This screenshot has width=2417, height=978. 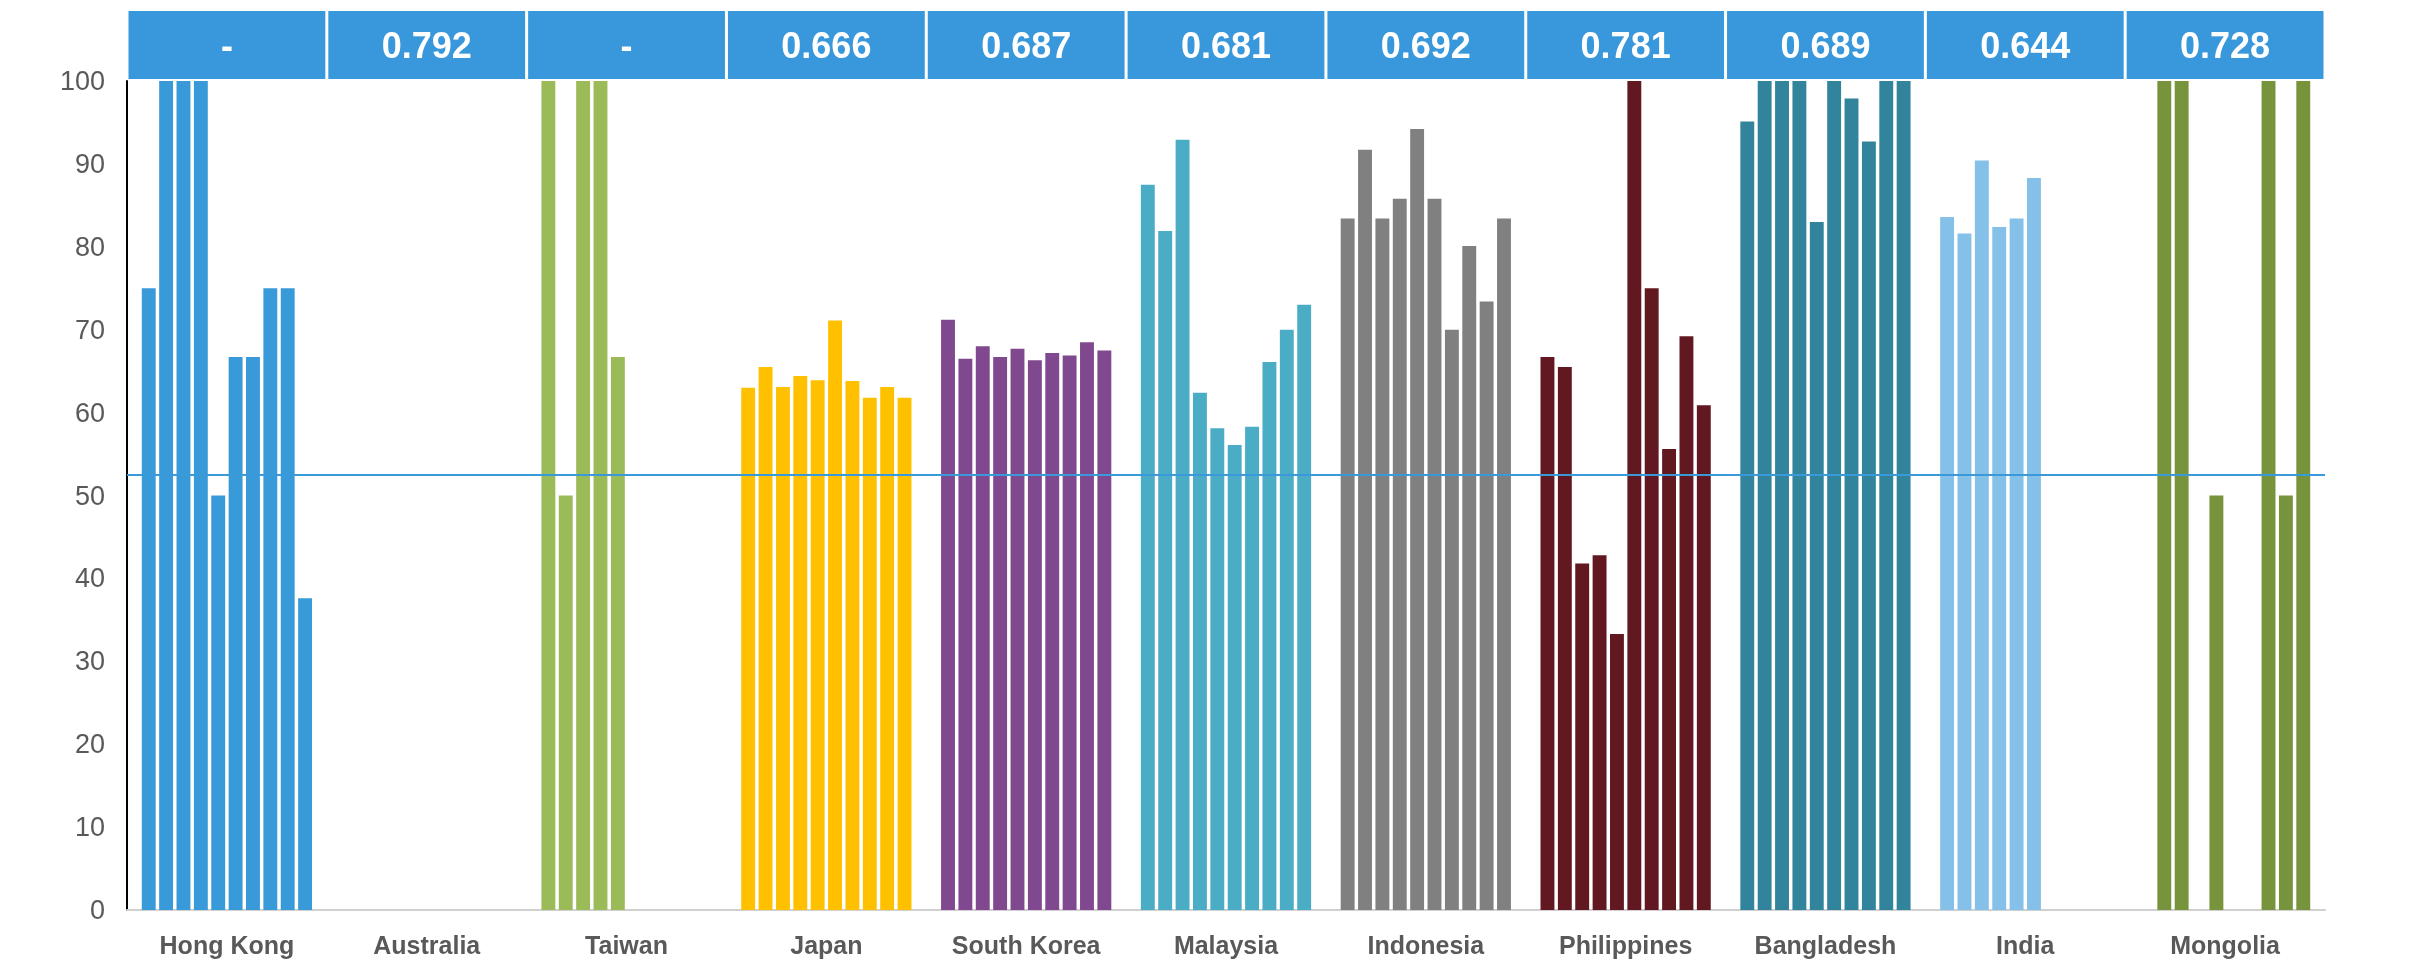 I want to click on text: 0.728, so click(x=2225, y=45).